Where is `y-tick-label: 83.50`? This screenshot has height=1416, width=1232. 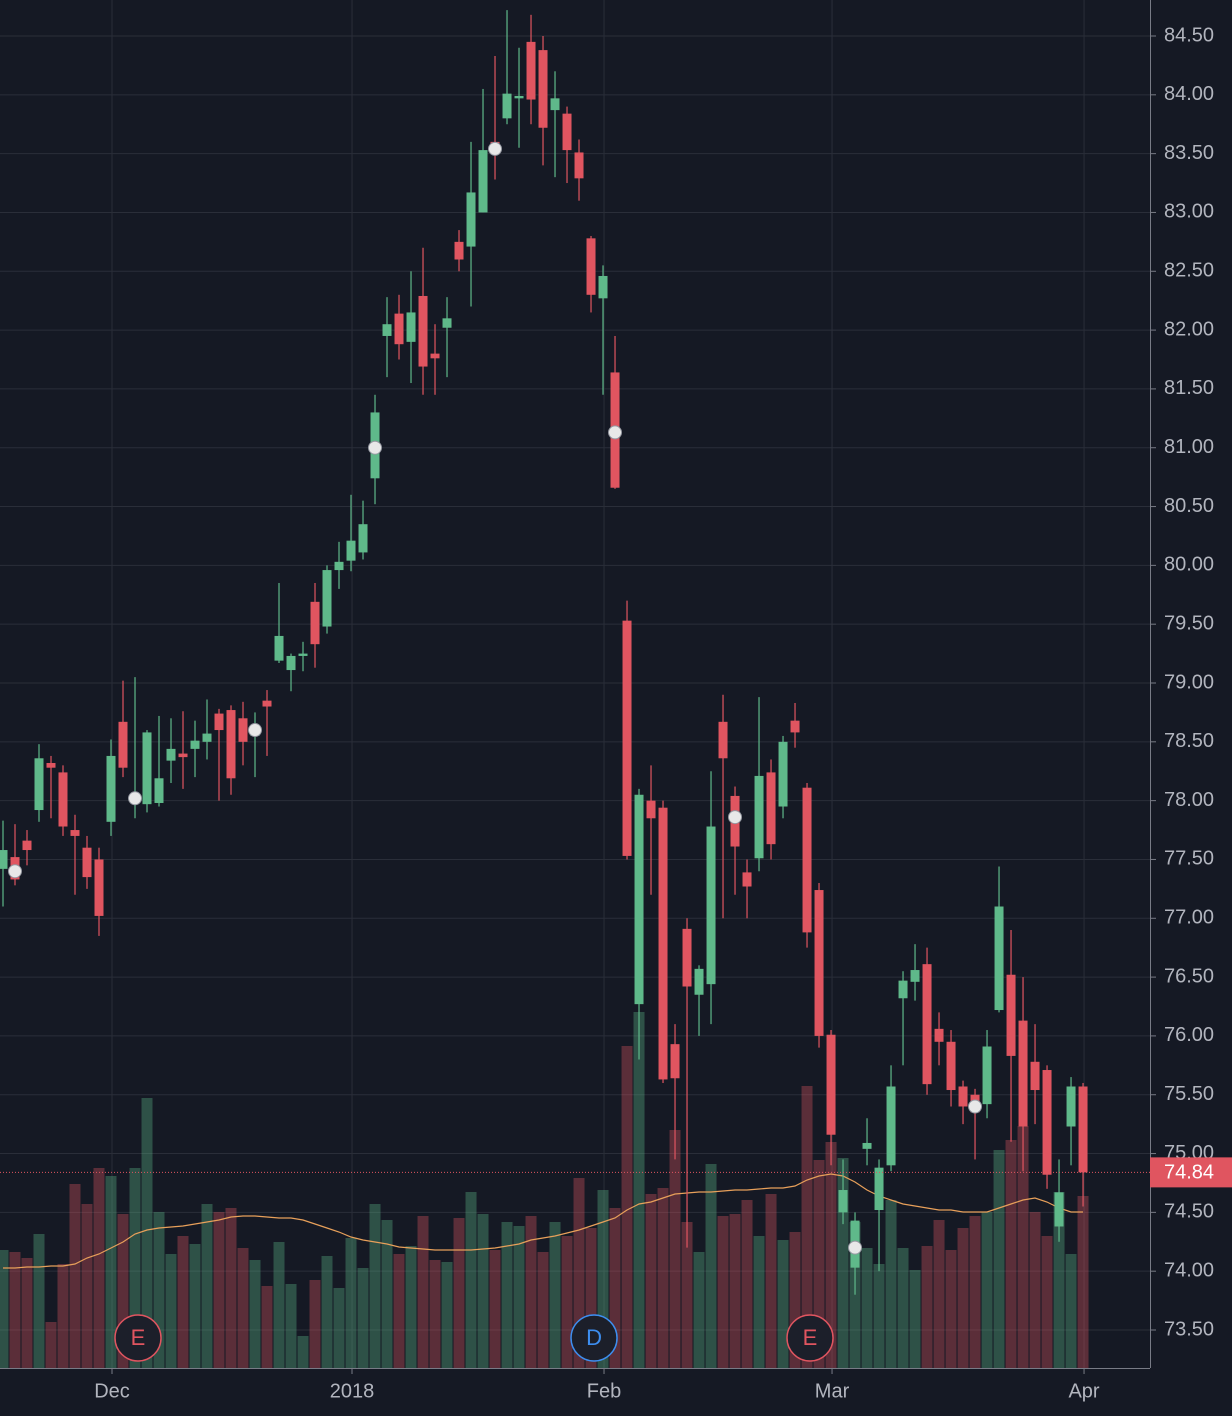 y-tick-label: 83.50 is located at coordinates (1189, 153).